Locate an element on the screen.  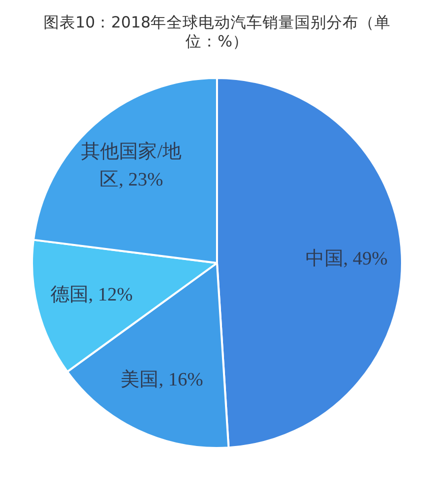
chart-title: 图表10：2018年全球电动汽车销量国别分布（单位：%） is located at coordinates (217, 32).